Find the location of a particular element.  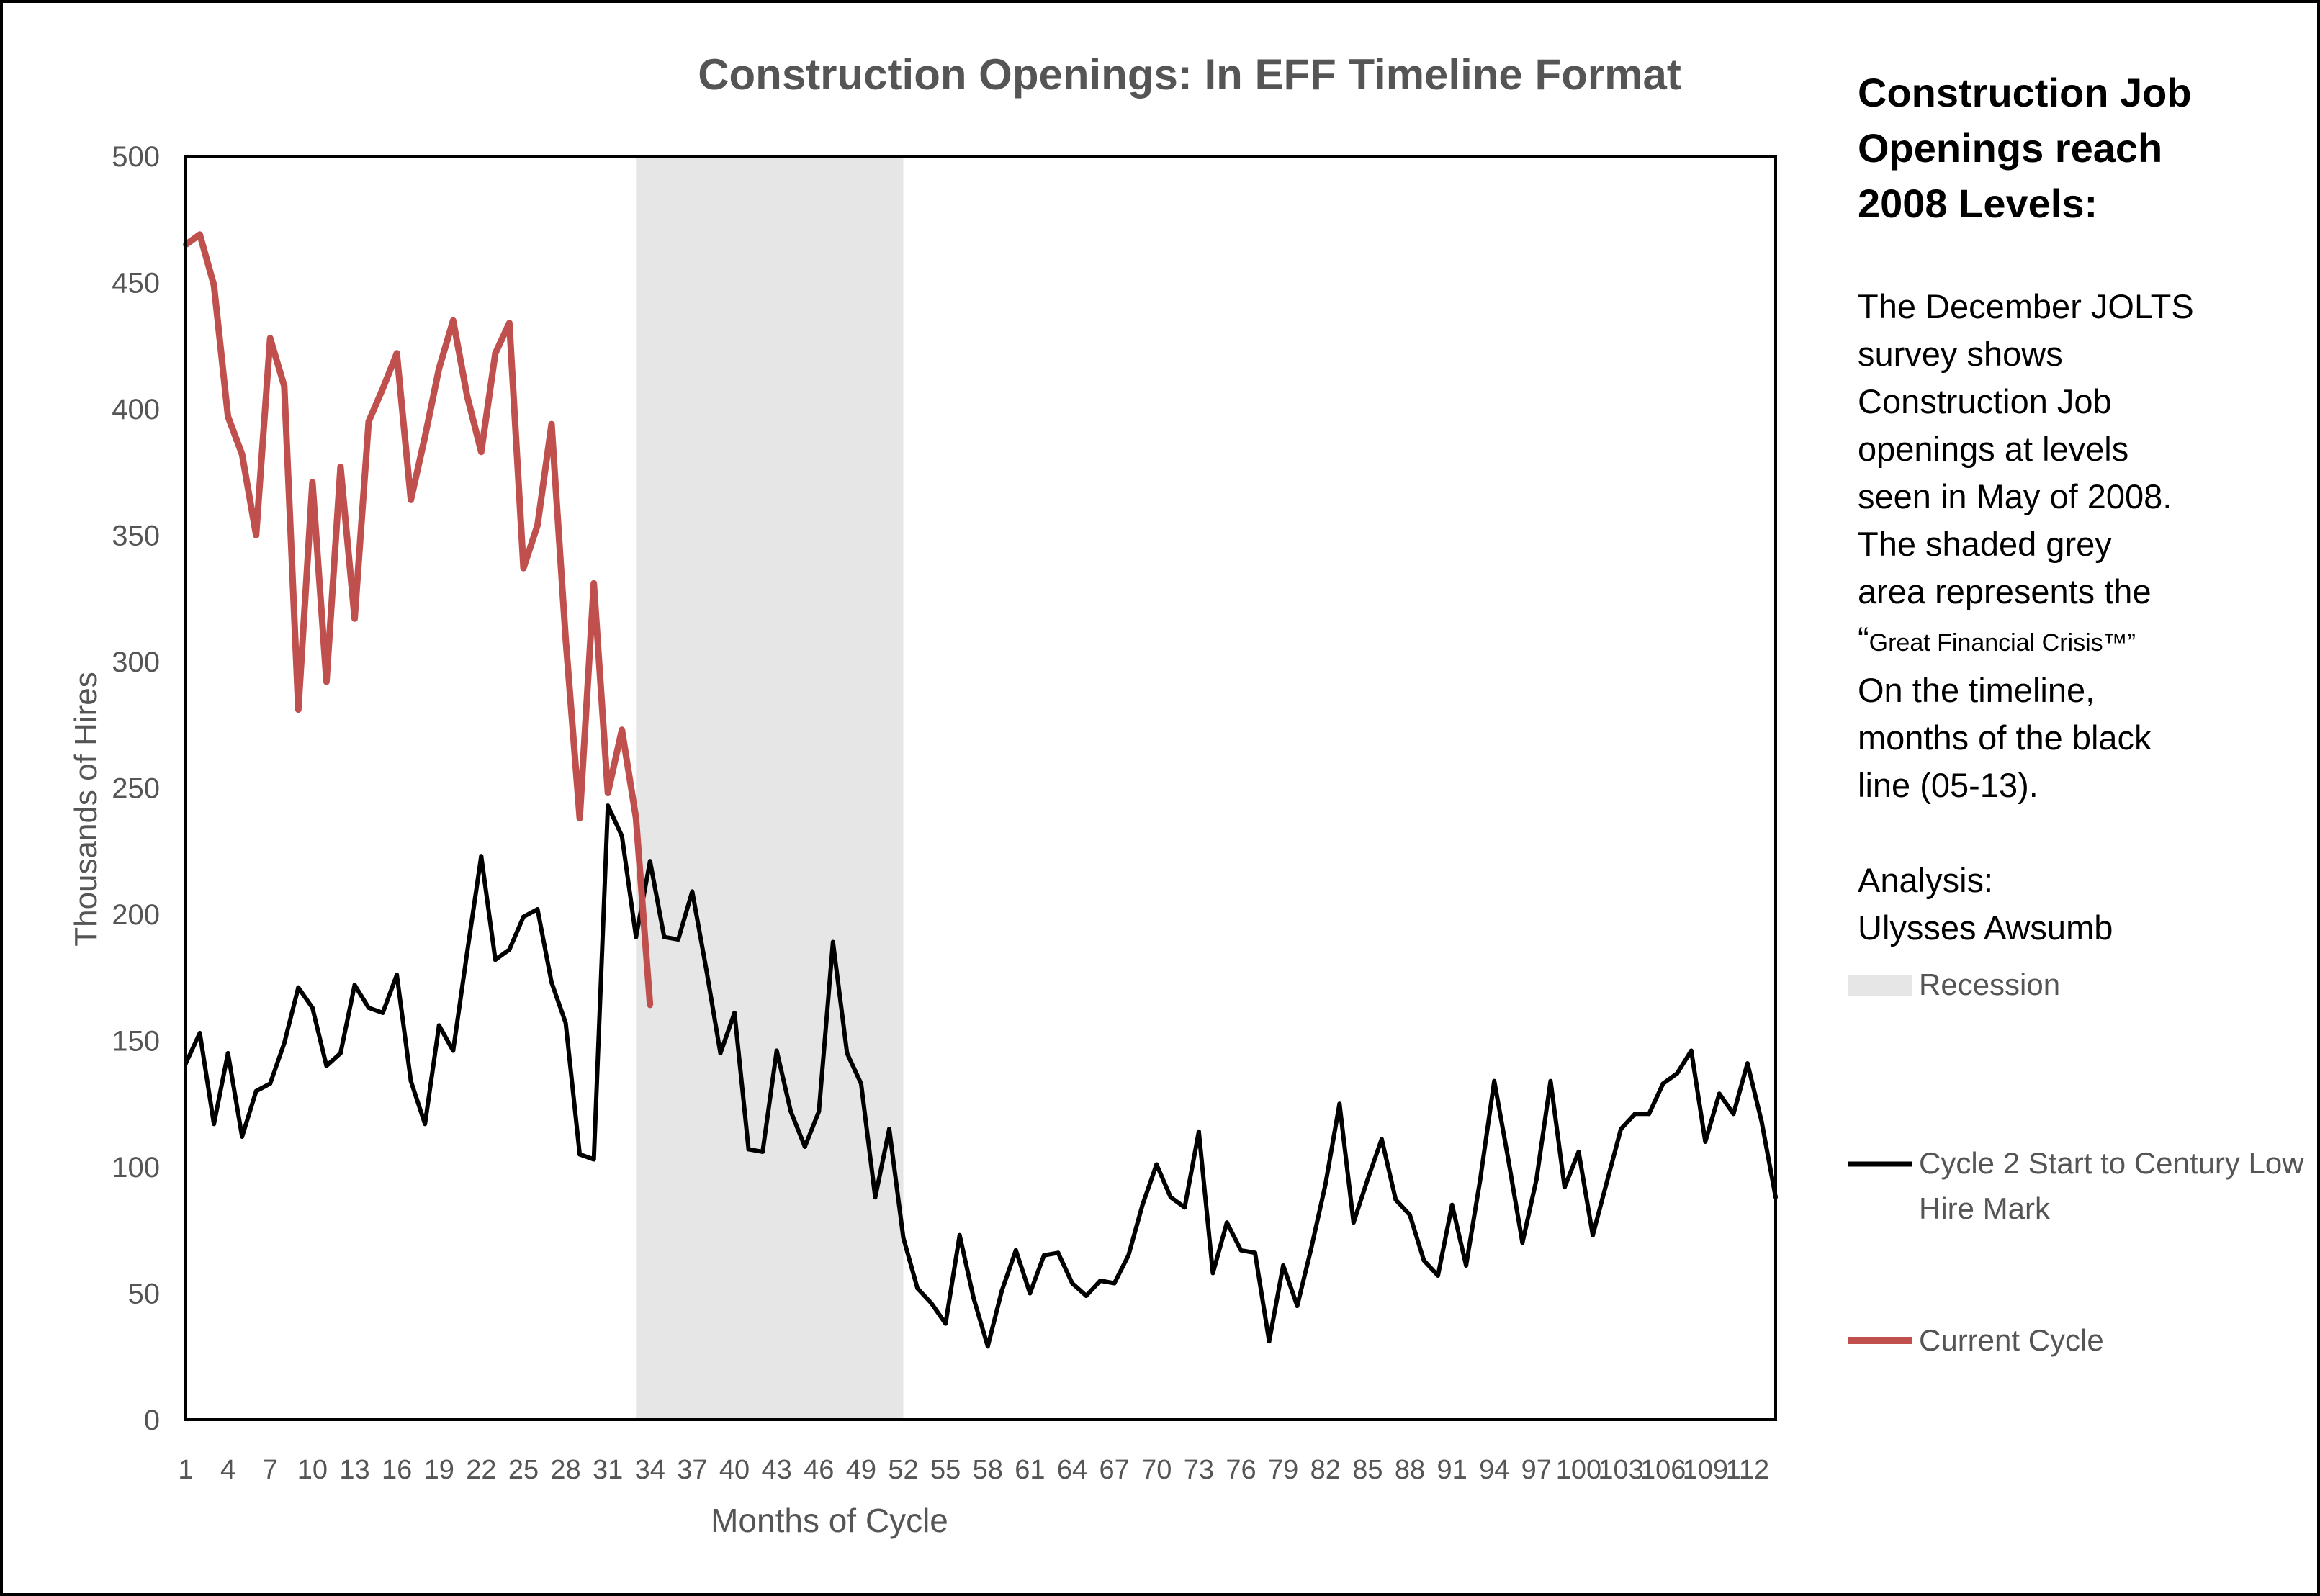

heading-line: 2008 Levels: is located at coordinates (1978, 204).